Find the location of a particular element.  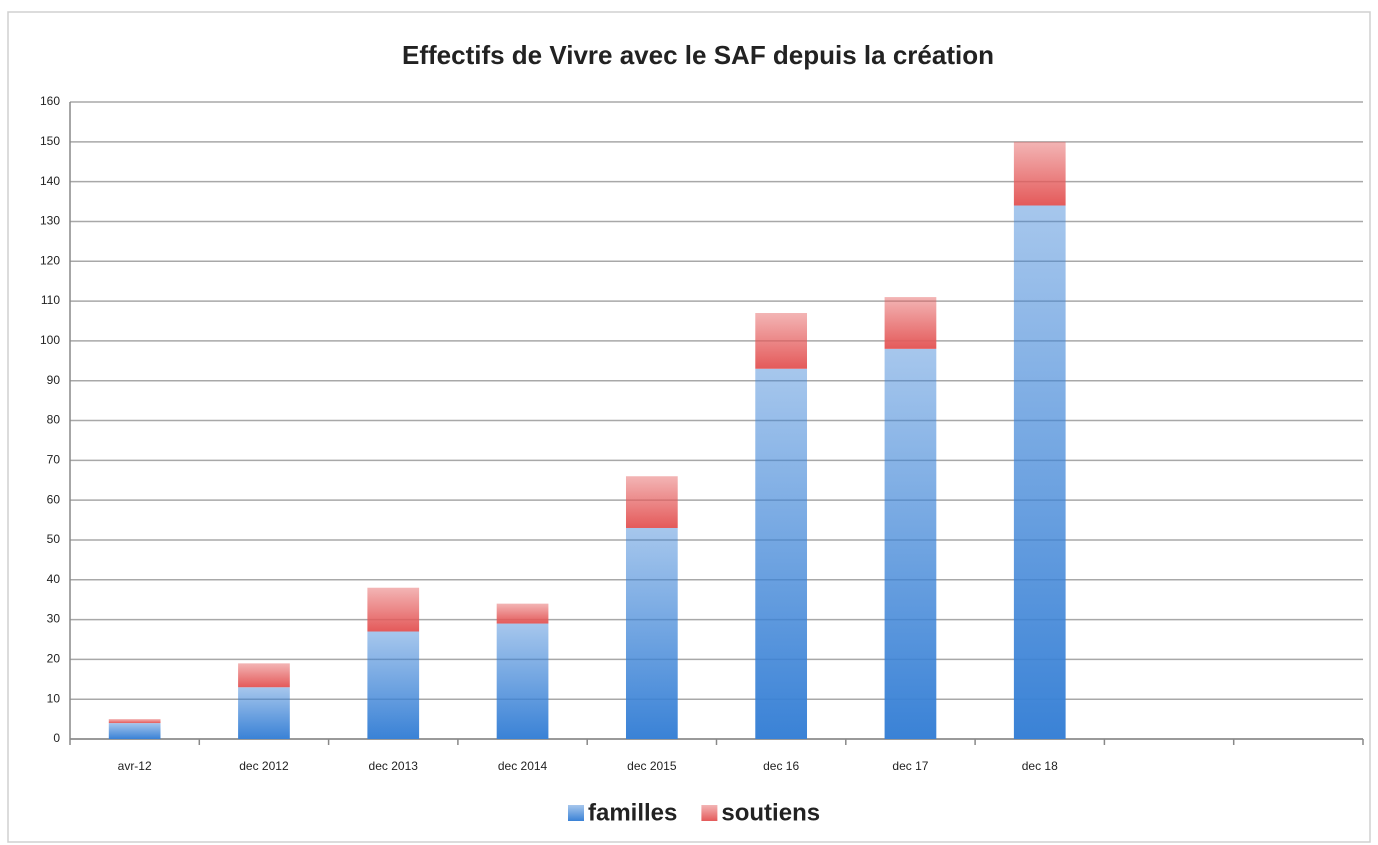

x-tick-label: dec 2015 is located at coordinates (652, 766).